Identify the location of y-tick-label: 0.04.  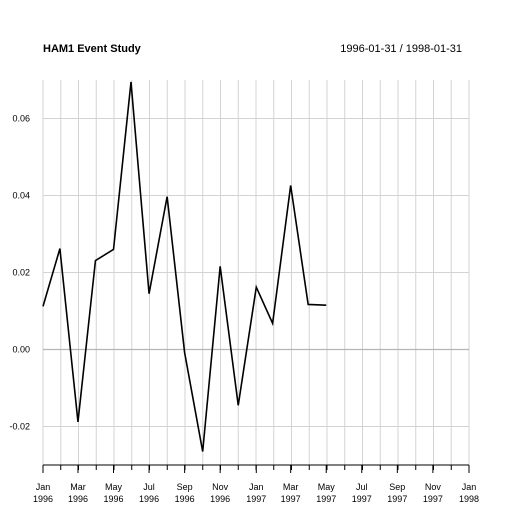
(21, 196).